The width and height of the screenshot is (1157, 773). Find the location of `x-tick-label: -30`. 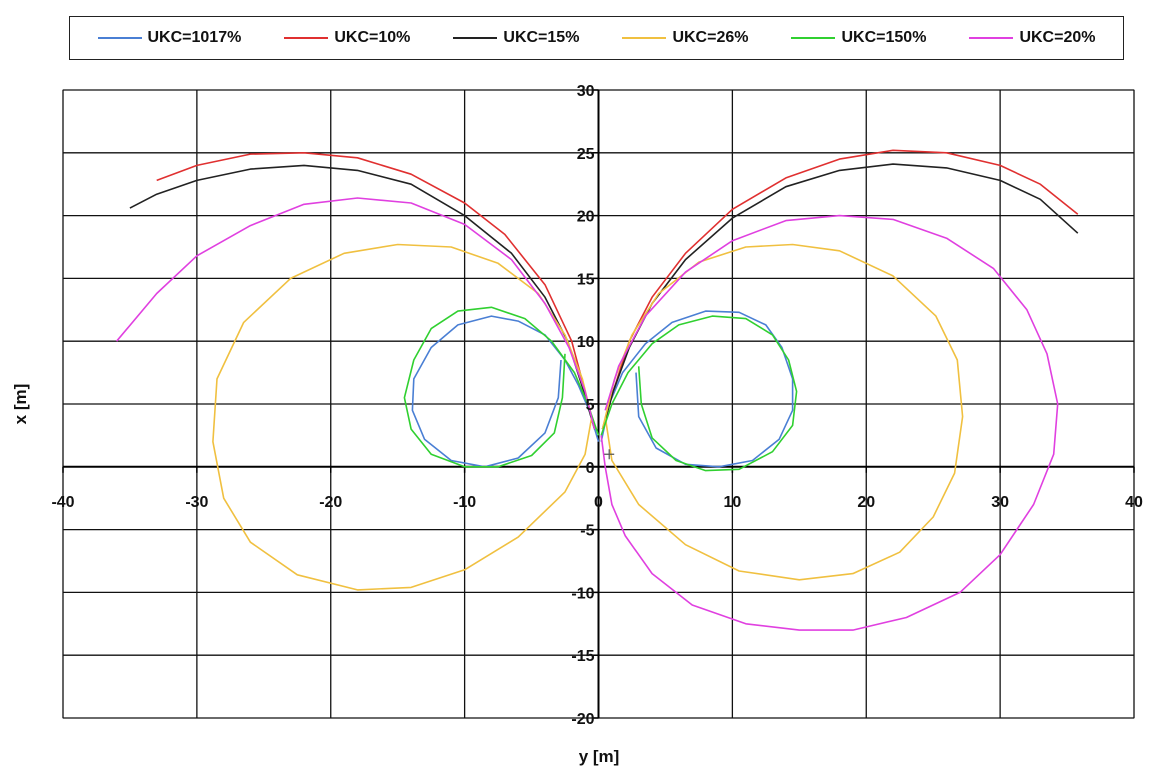

x-tick-label: -30 is located at coordinates (196, 502).